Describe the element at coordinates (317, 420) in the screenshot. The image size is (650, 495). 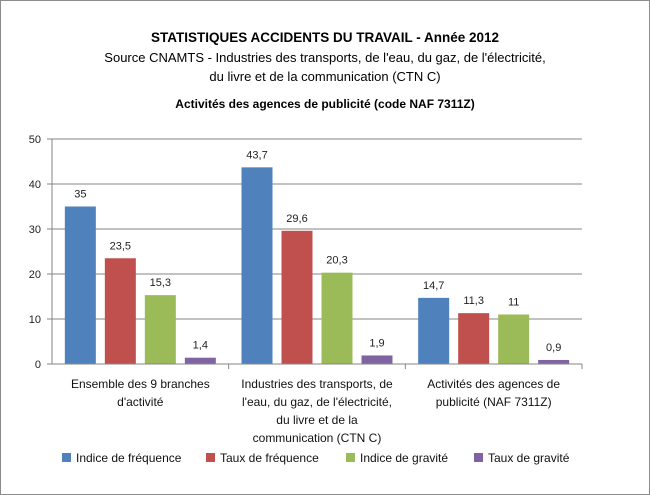
I see `category-label: du livre et de la` at that location.